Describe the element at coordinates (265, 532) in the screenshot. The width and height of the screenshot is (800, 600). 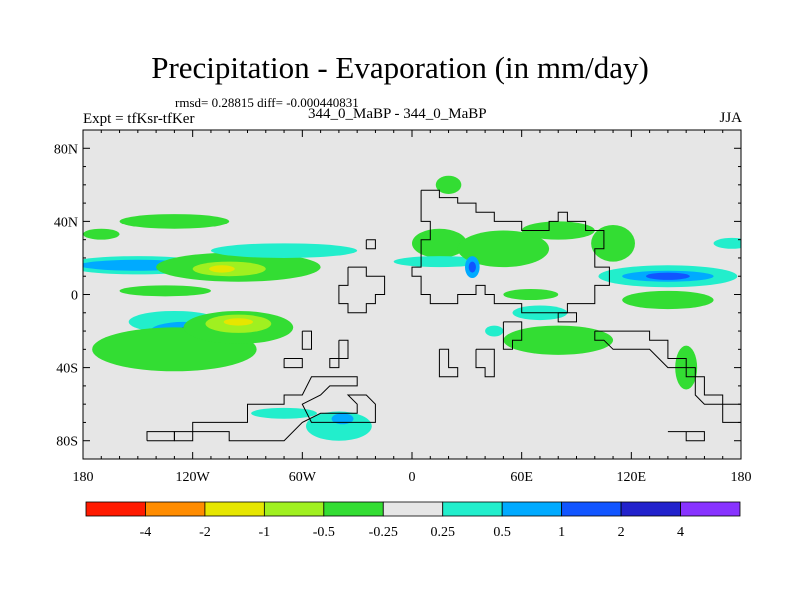
I see `colorbar-label: -1` at that location.